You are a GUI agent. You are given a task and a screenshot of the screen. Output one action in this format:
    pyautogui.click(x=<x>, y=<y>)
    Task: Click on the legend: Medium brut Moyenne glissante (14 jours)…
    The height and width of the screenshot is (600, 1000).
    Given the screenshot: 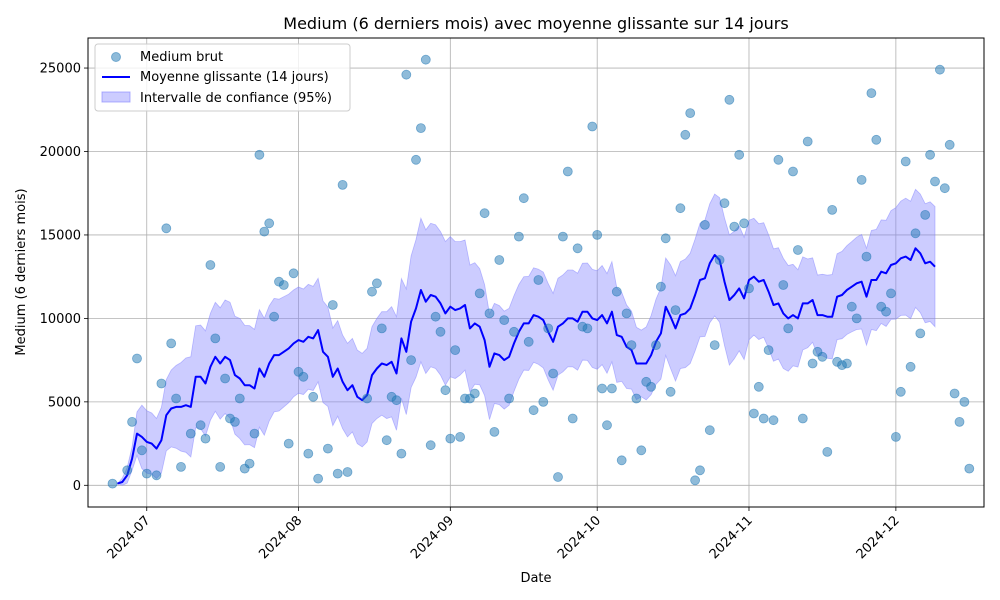 What is the action you would take?
    pyautogui.click(x=222, y=77)
    